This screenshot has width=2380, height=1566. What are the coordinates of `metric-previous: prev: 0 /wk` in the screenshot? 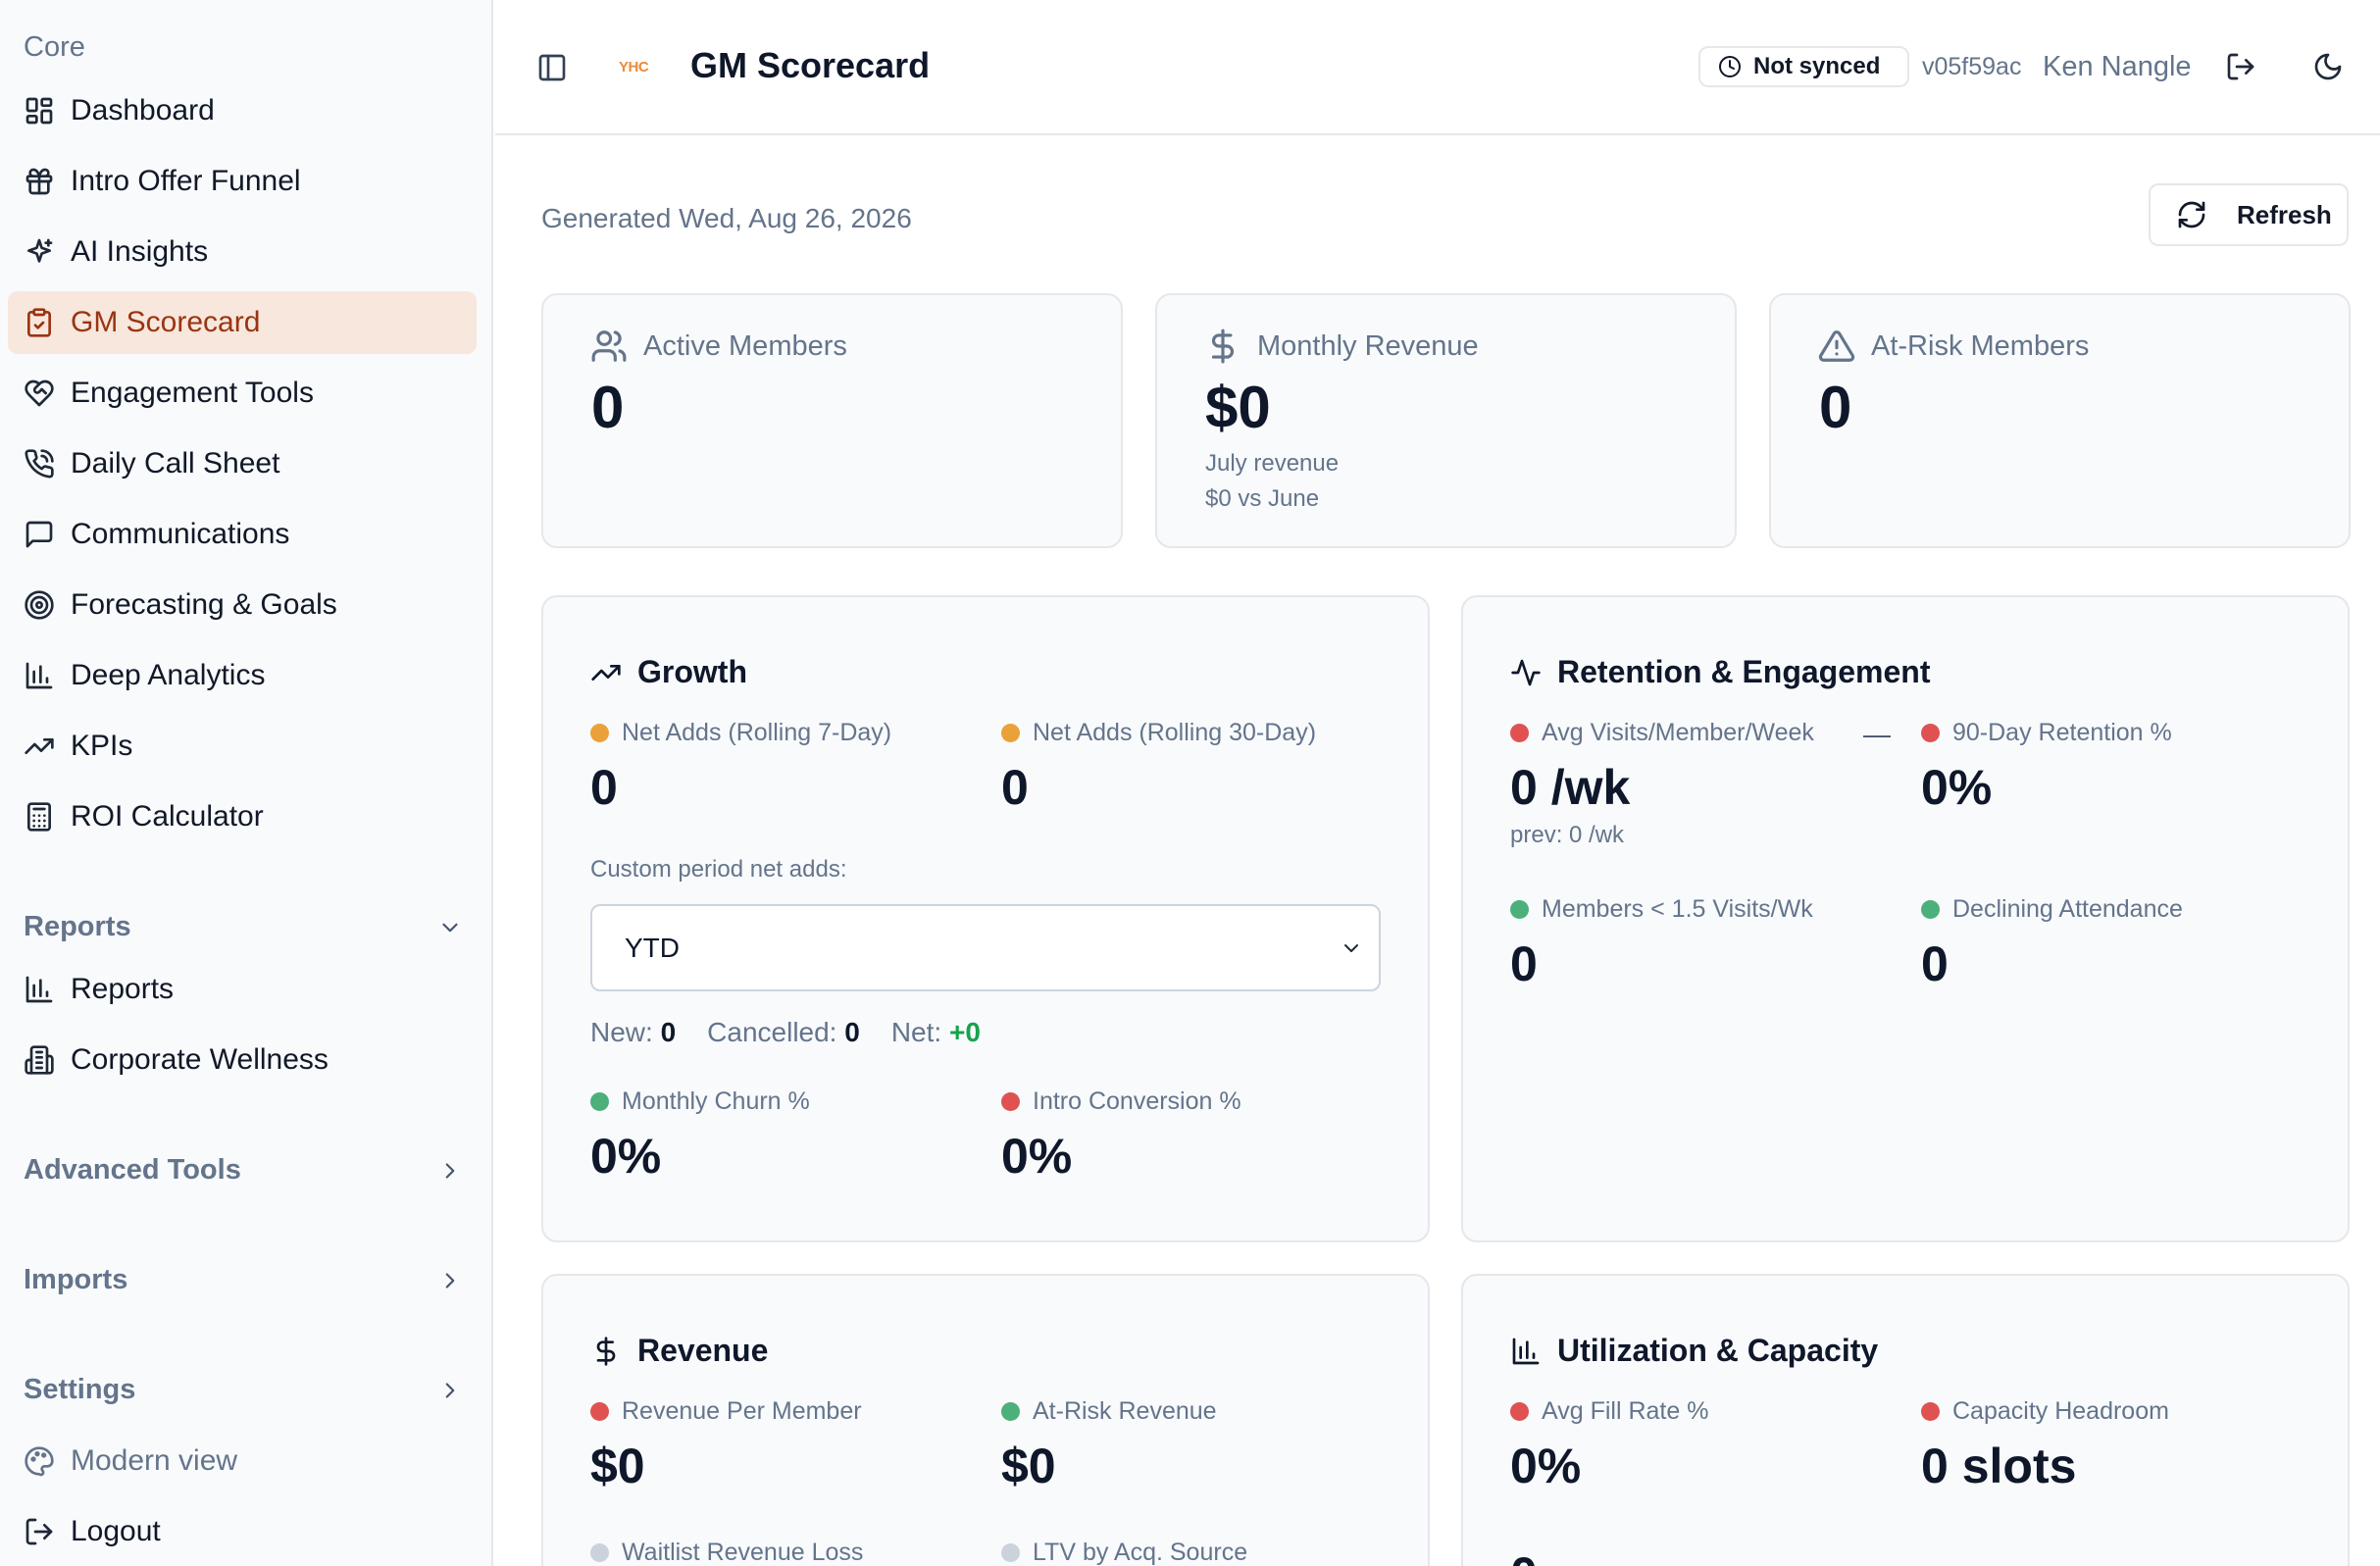 It's located at (1567, 835).